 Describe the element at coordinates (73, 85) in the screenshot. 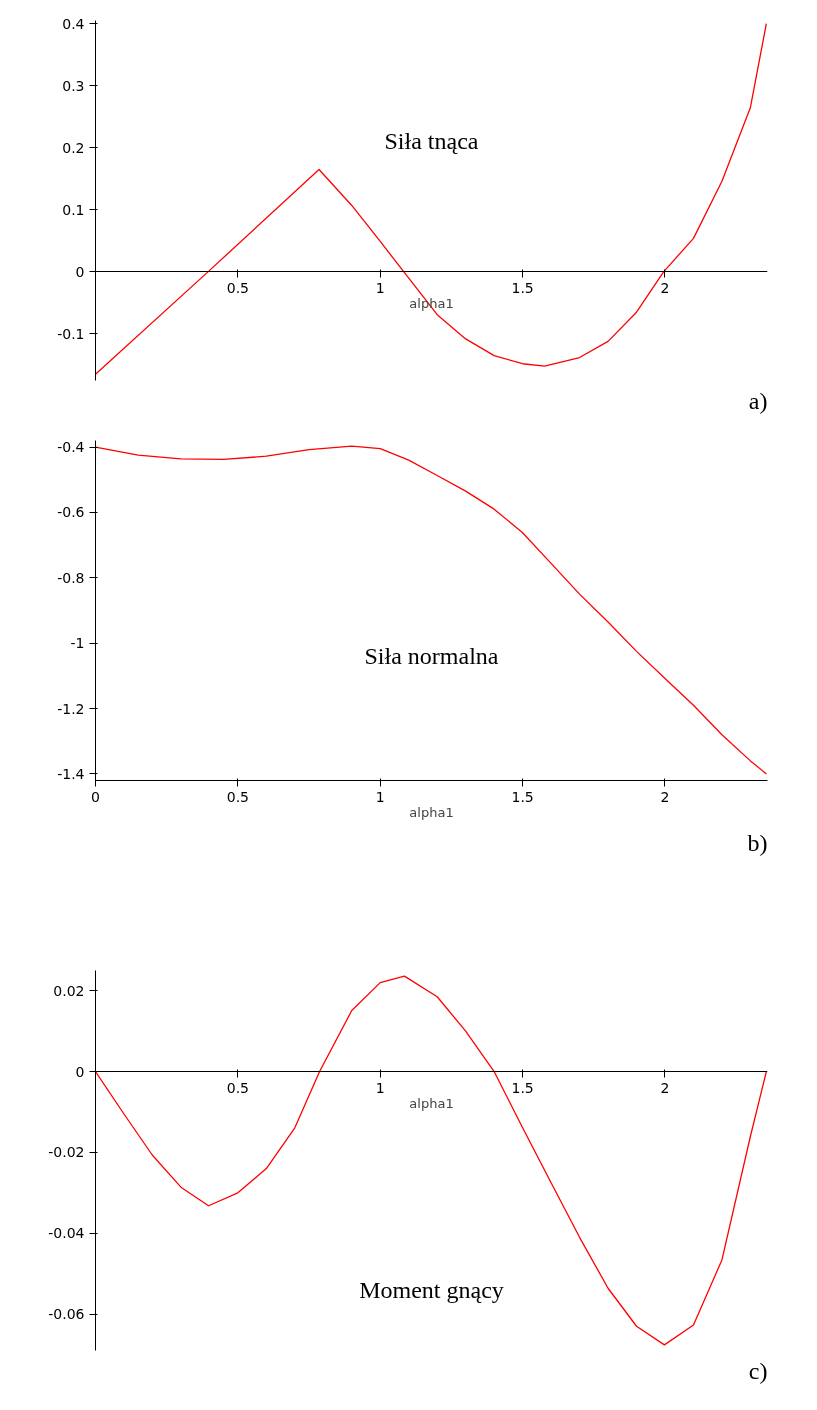

I see `y-tick-label: 0.3` at that location.